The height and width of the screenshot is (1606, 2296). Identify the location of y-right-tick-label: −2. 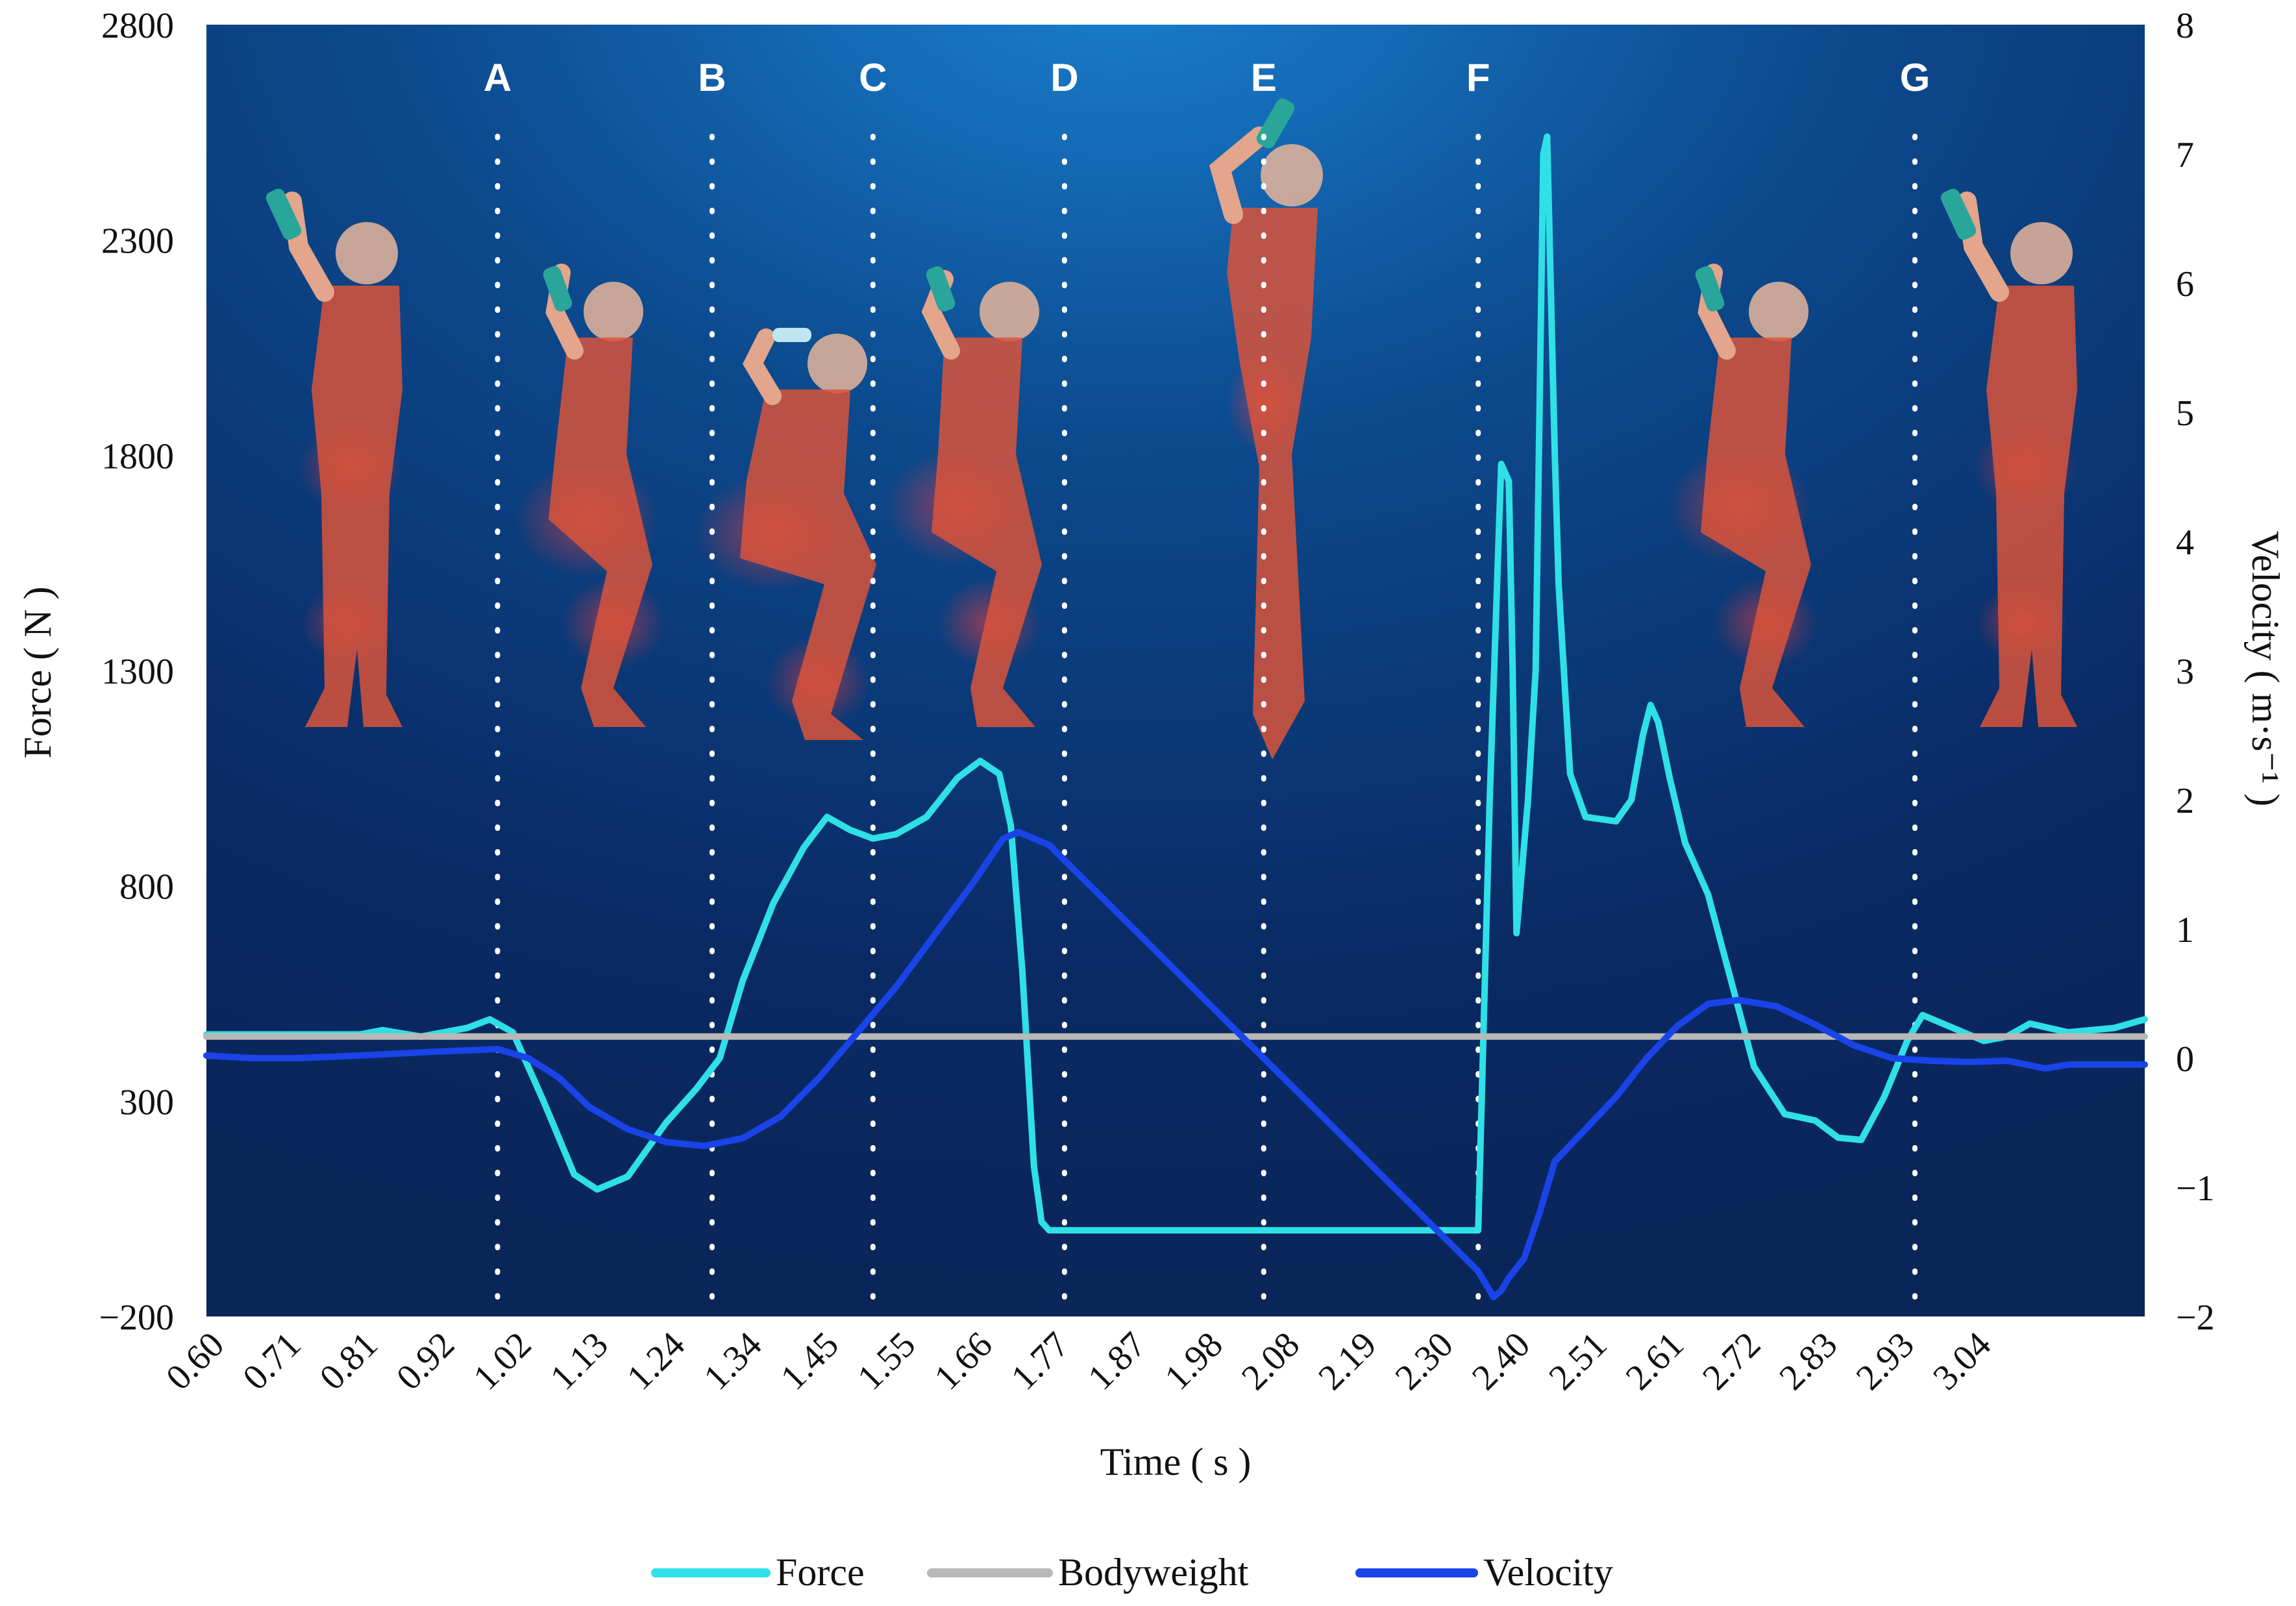
(2195, 1318).